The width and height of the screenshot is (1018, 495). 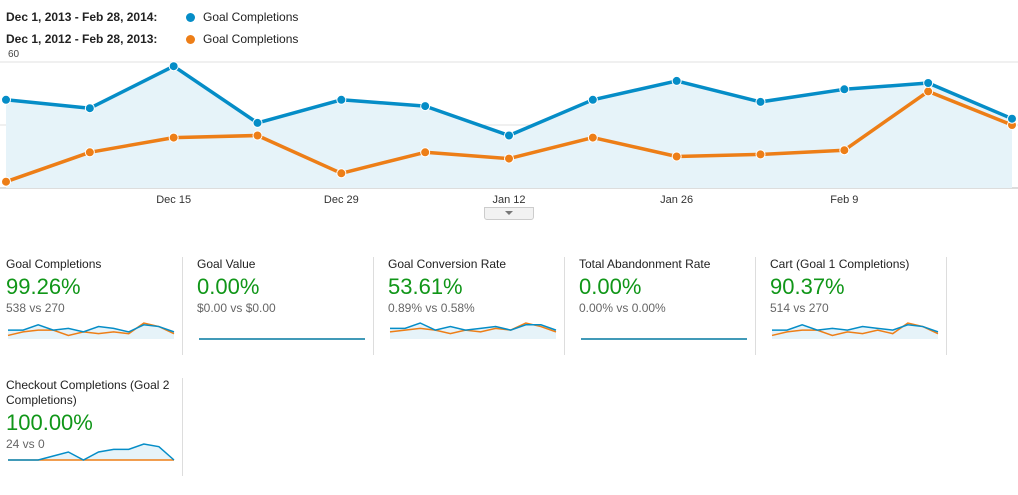 What do you see at coordinates (226, 264) in the screenshot?
I see `scorecard-label: Goal Value` at bounding box center [226, 264].